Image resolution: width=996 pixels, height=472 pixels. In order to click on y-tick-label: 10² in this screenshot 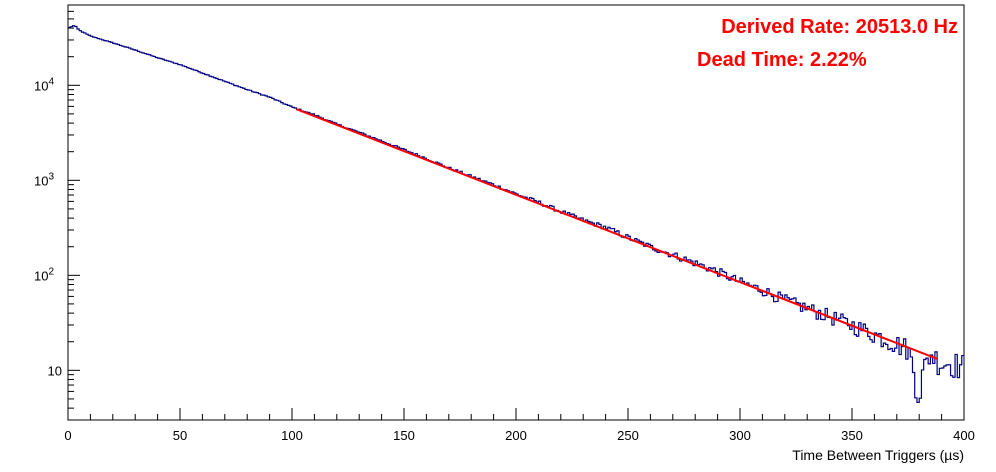, I will do `click(44, 274)`.